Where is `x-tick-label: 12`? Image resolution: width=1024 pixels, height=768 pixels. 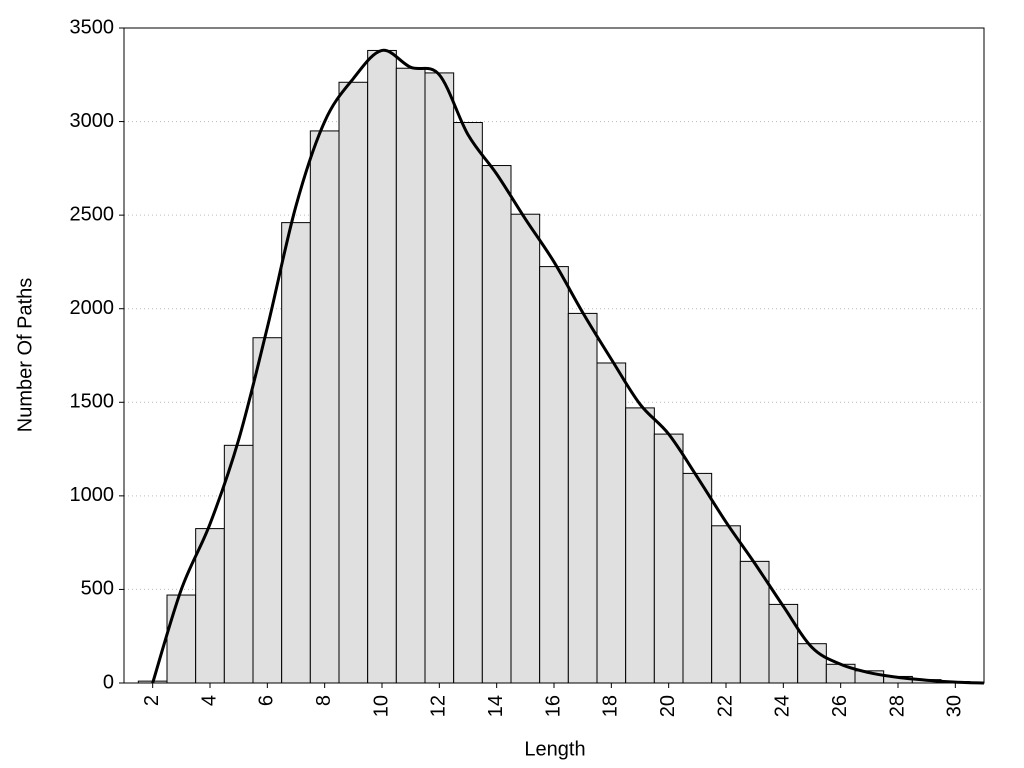
x-tick-label: 12 is located at coordinates (439, 706).